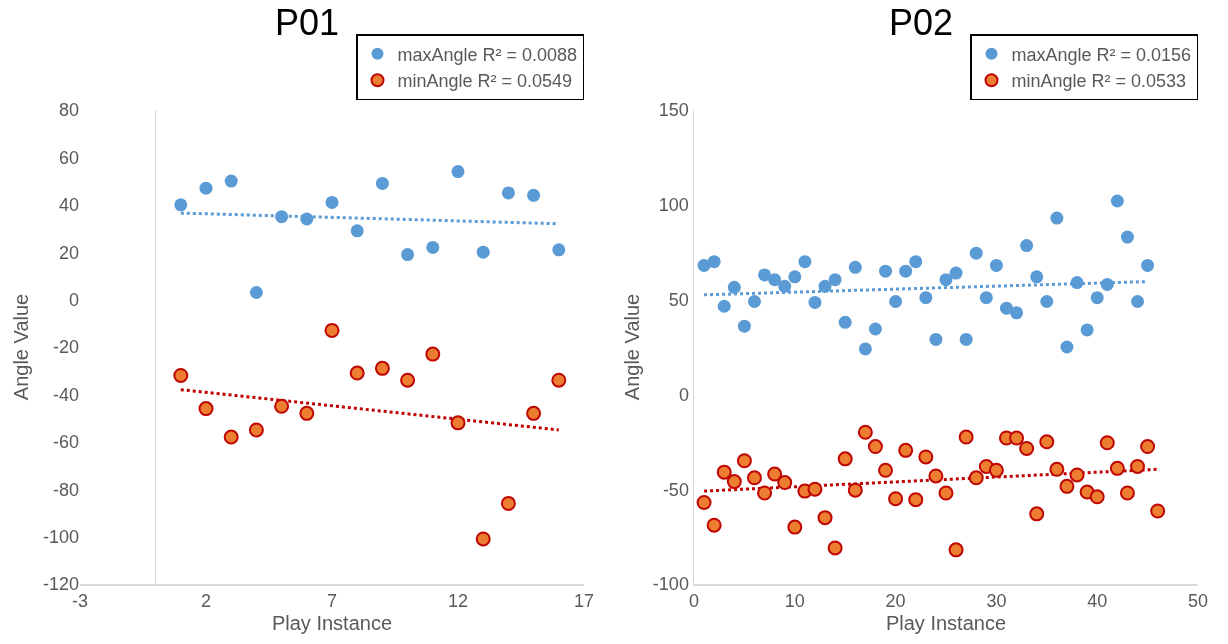 The width and height of the screenshot is (1228, 644). I want to click on y-tick-label: -40, so click(65, 394).